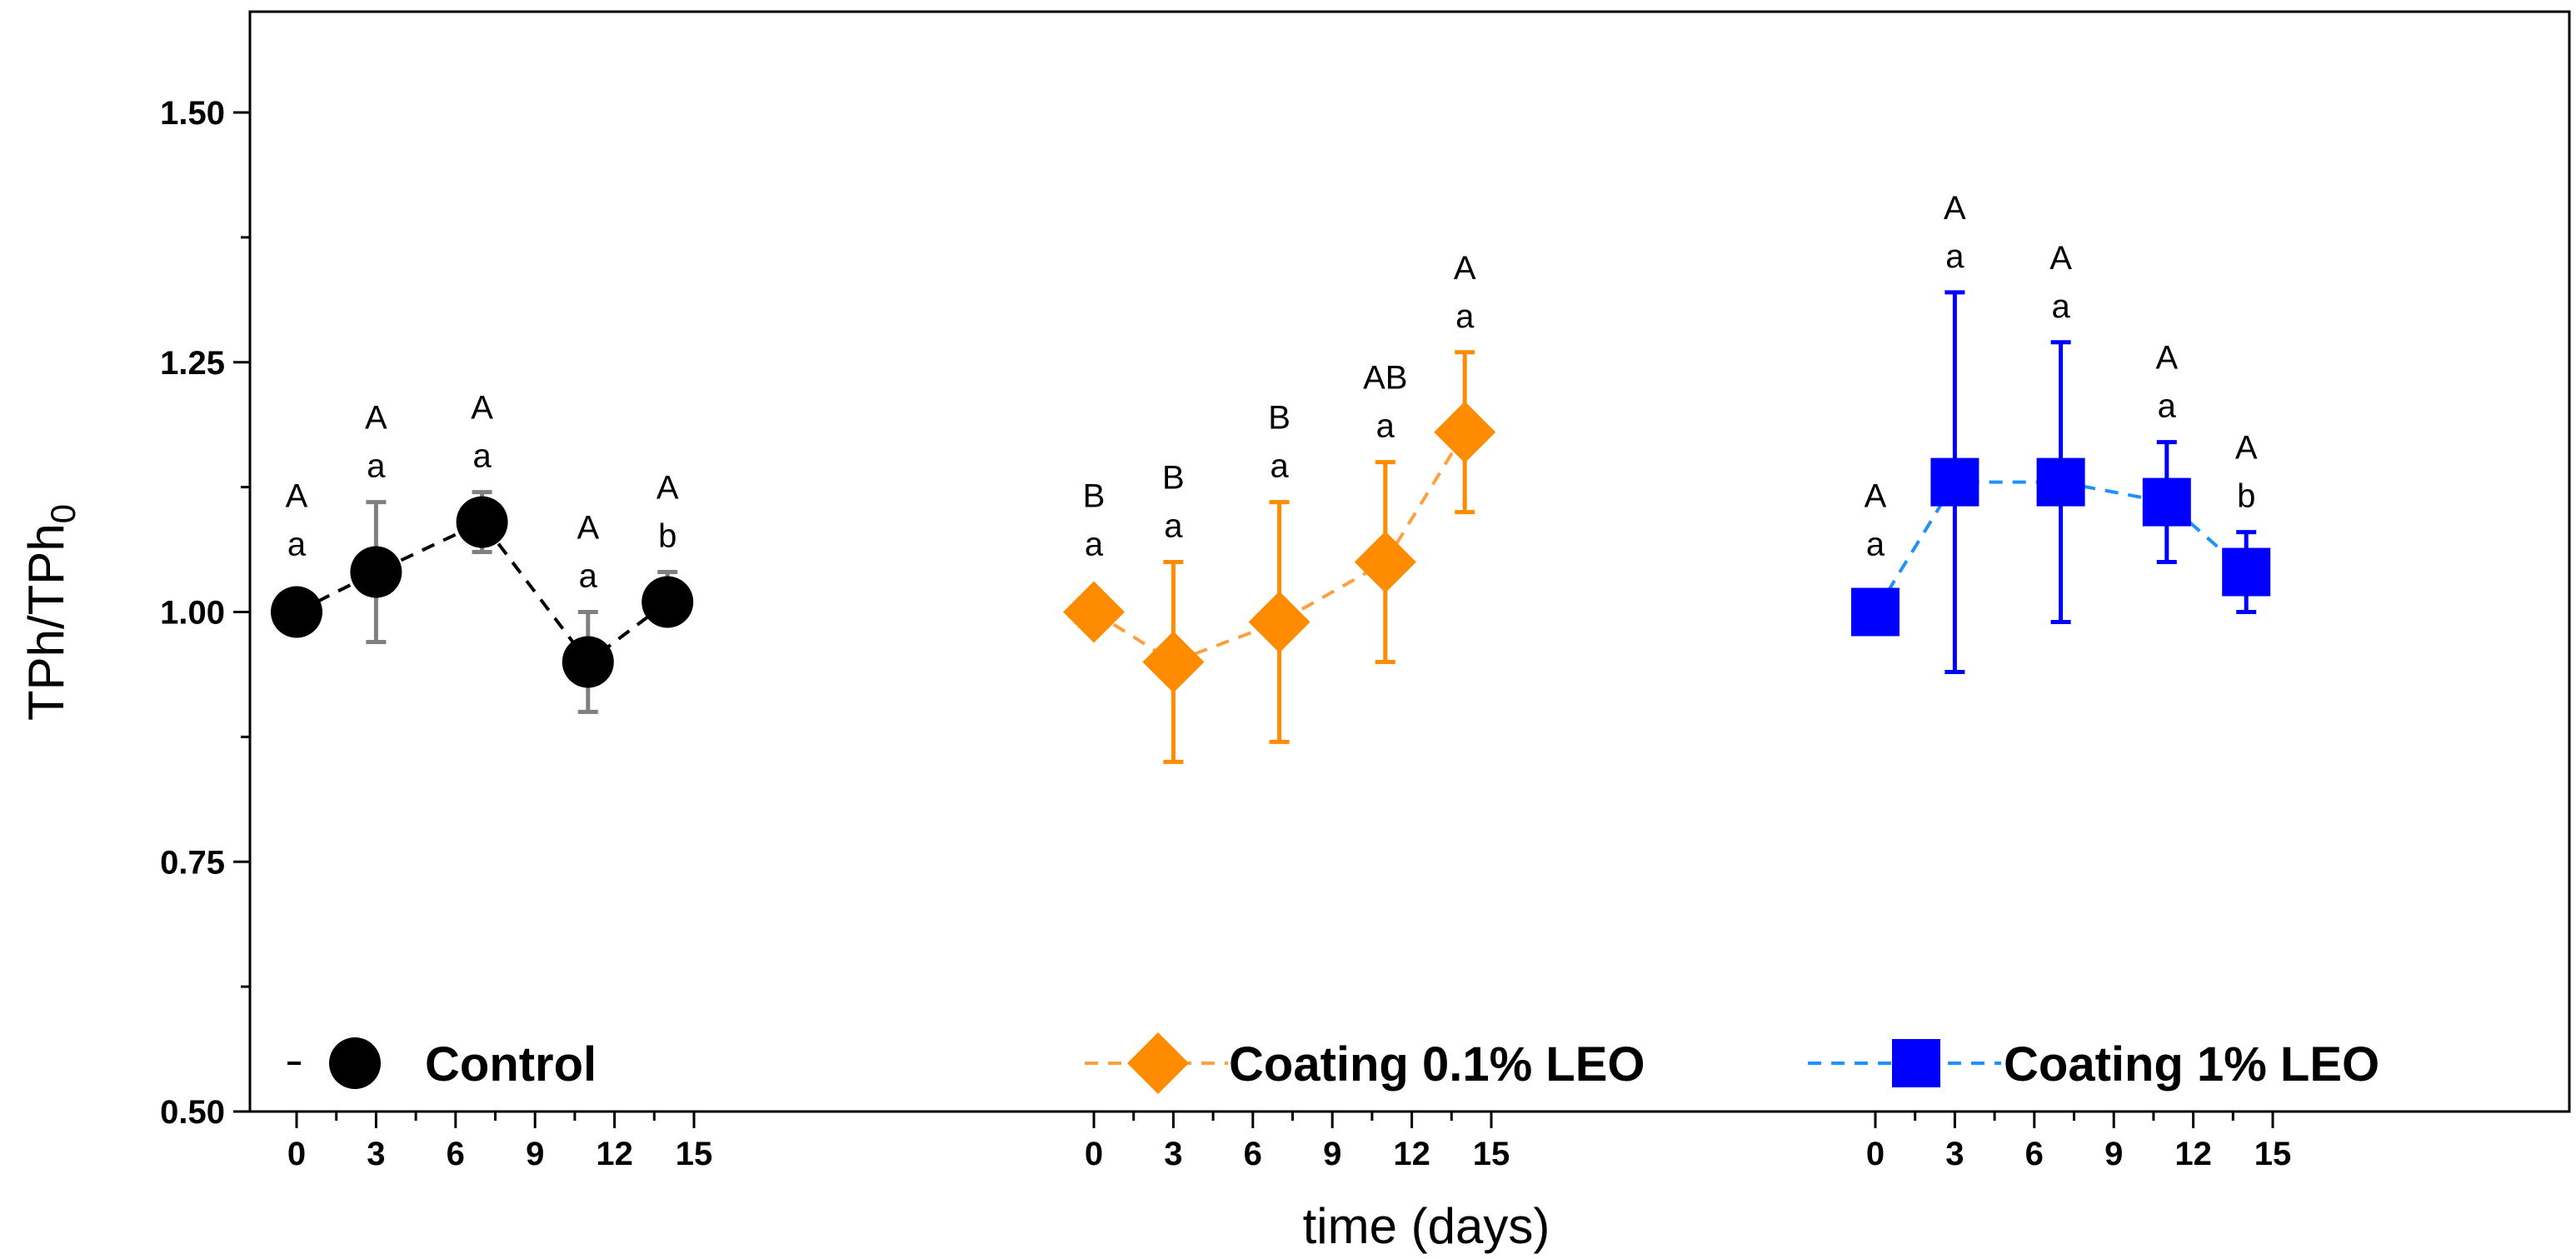  I want to click on control-line, so click(482, 592).